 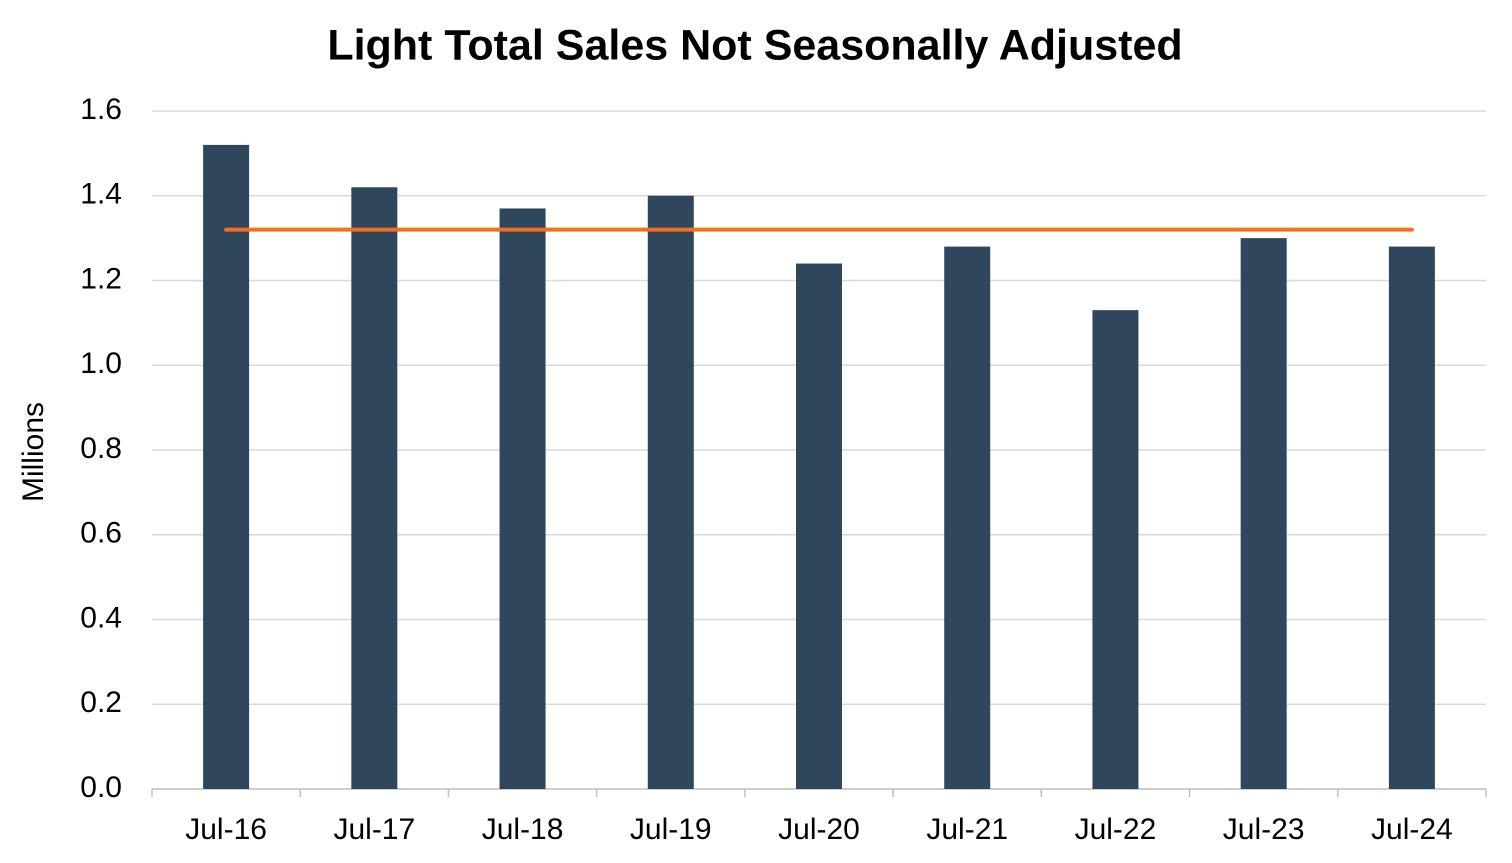 What do you see at coordinates (819, 829) in the screenshot?
I see `x-tick-label: Jul-20` at bounding box center [819, 829].